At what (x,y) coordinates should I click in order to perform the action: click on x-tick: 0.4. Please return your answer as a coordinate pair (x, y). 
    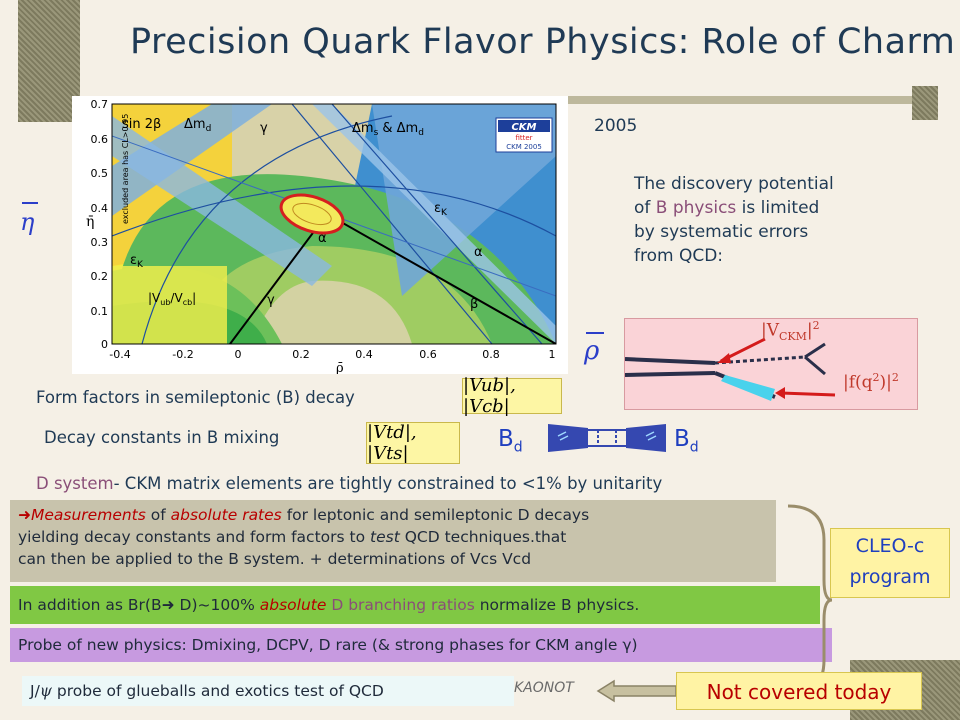
    Looking at the image, I should click on (364, 354).